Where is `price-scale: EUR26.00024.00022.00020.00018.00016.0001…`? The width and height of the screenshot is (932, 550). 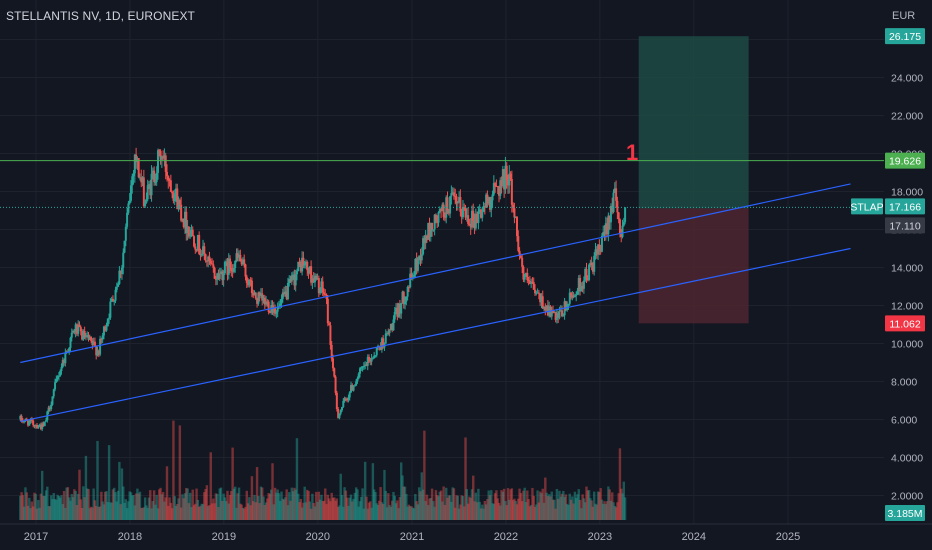 price-scale: EUR26.00024.00022.00020.00018.00016.0001… is located at coordinates (891, 275).